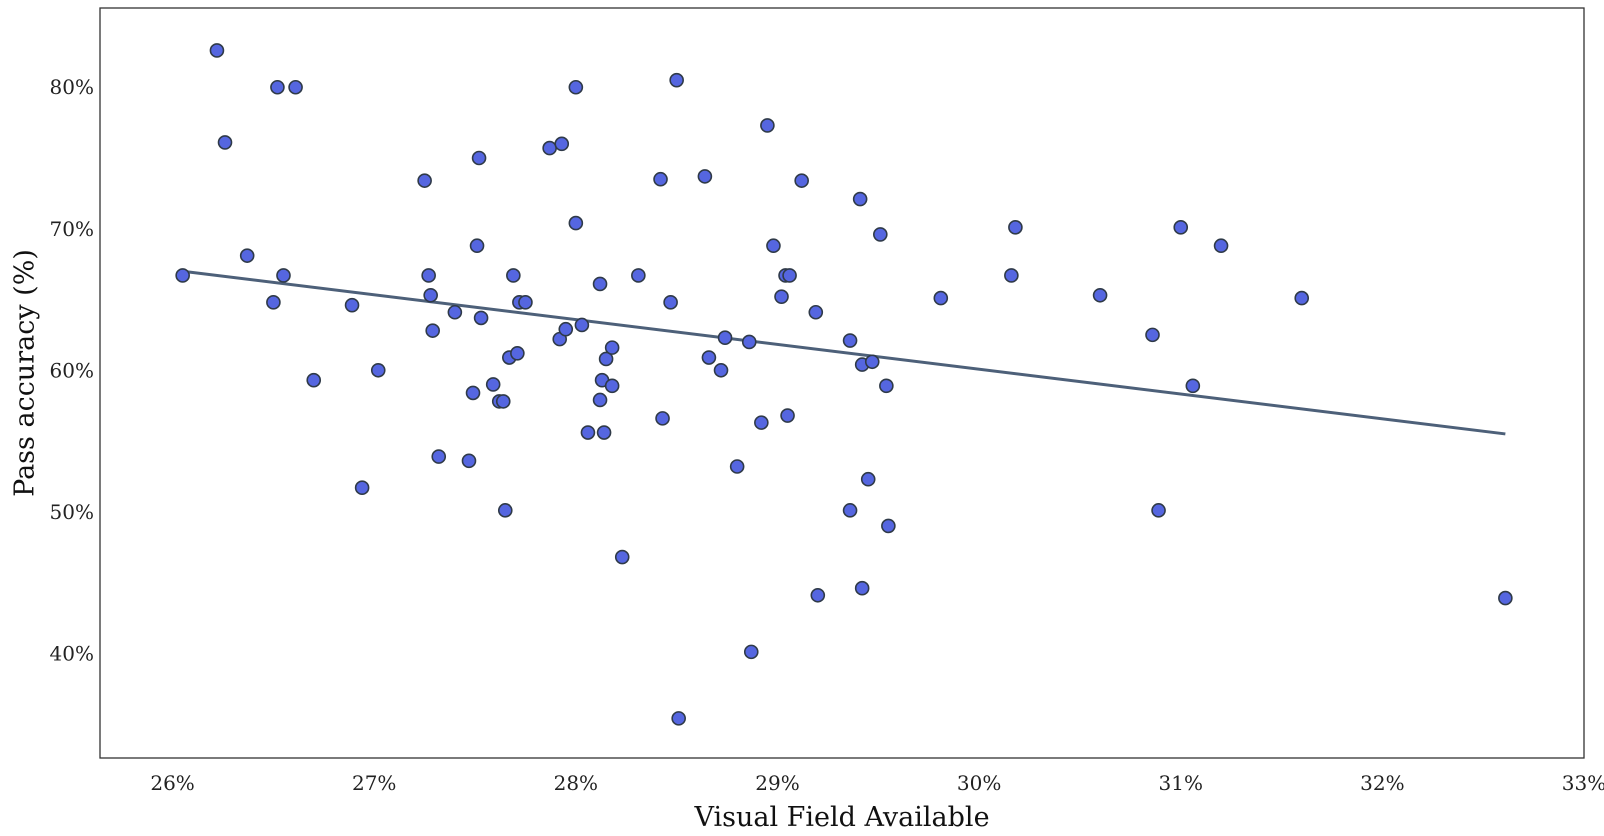 This screenshot has height=836, width=1604. I want to click on x-tick-label: 33%, so click(1583, 783).